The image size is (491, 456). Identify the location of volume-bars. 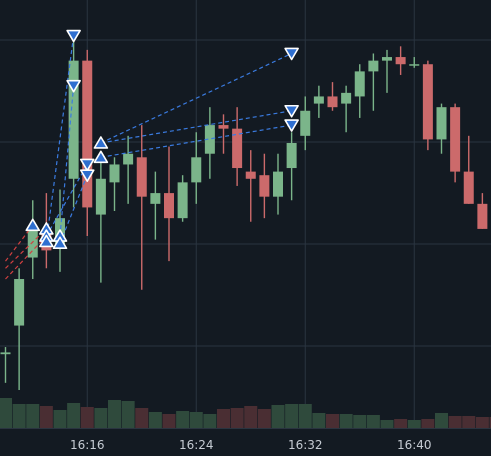
(245, 413).